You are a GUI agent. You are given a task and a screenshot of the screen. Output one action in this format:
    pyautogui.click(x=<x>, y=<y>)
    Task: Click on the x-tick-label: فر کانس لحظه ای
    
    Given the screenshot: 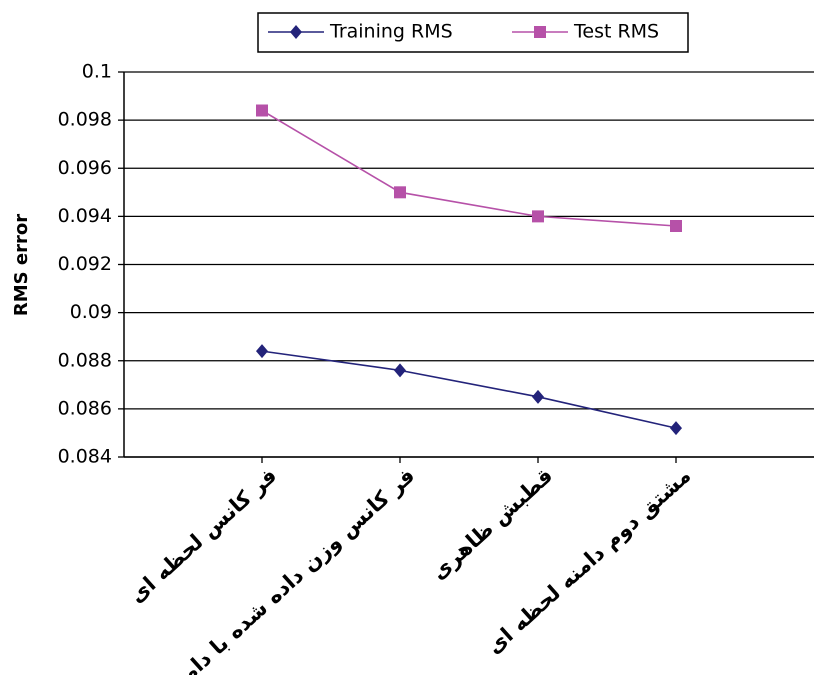 What is the action you would take?
    pyautogui.click(x=203, y=535)
    